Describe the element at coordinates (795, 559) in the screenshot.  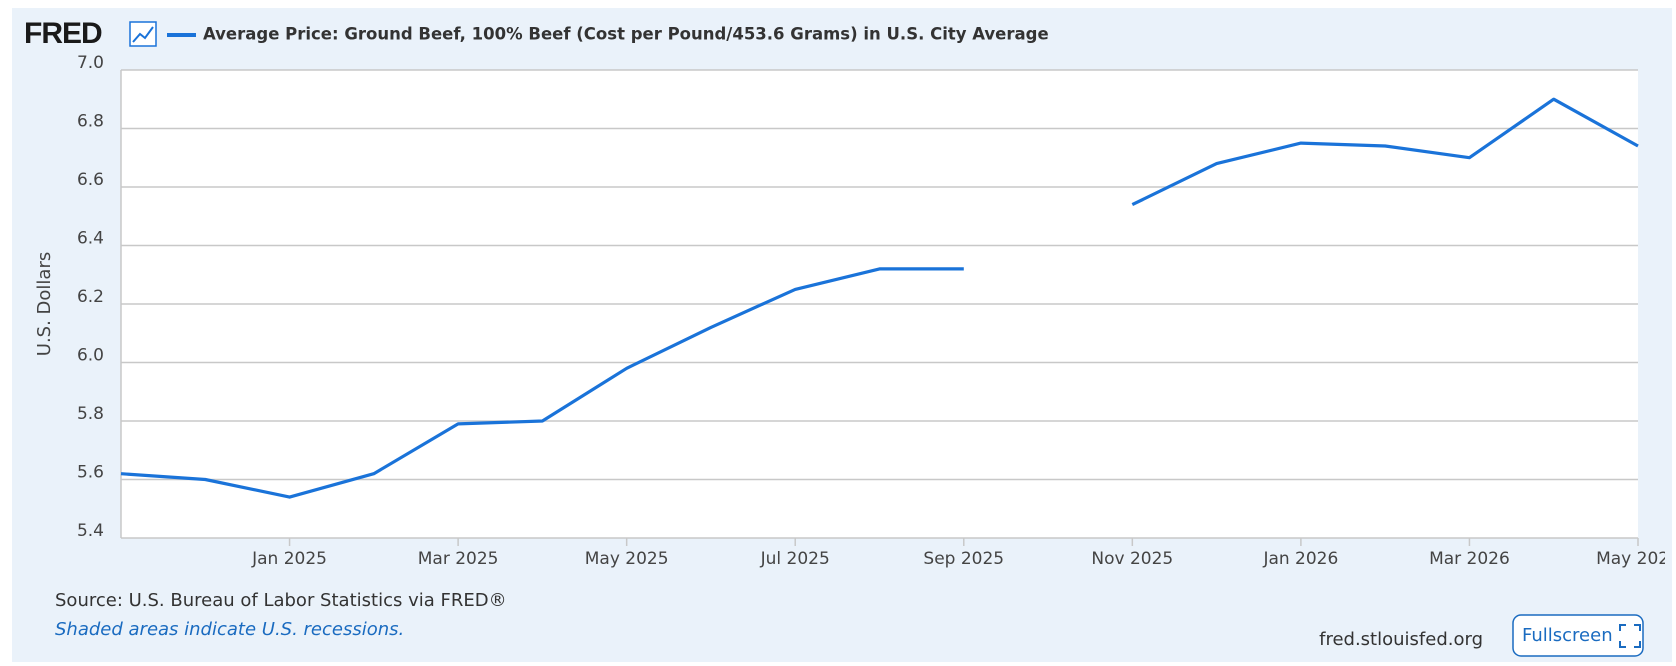
I see `x-tick-label: Jul 2025` at that location.